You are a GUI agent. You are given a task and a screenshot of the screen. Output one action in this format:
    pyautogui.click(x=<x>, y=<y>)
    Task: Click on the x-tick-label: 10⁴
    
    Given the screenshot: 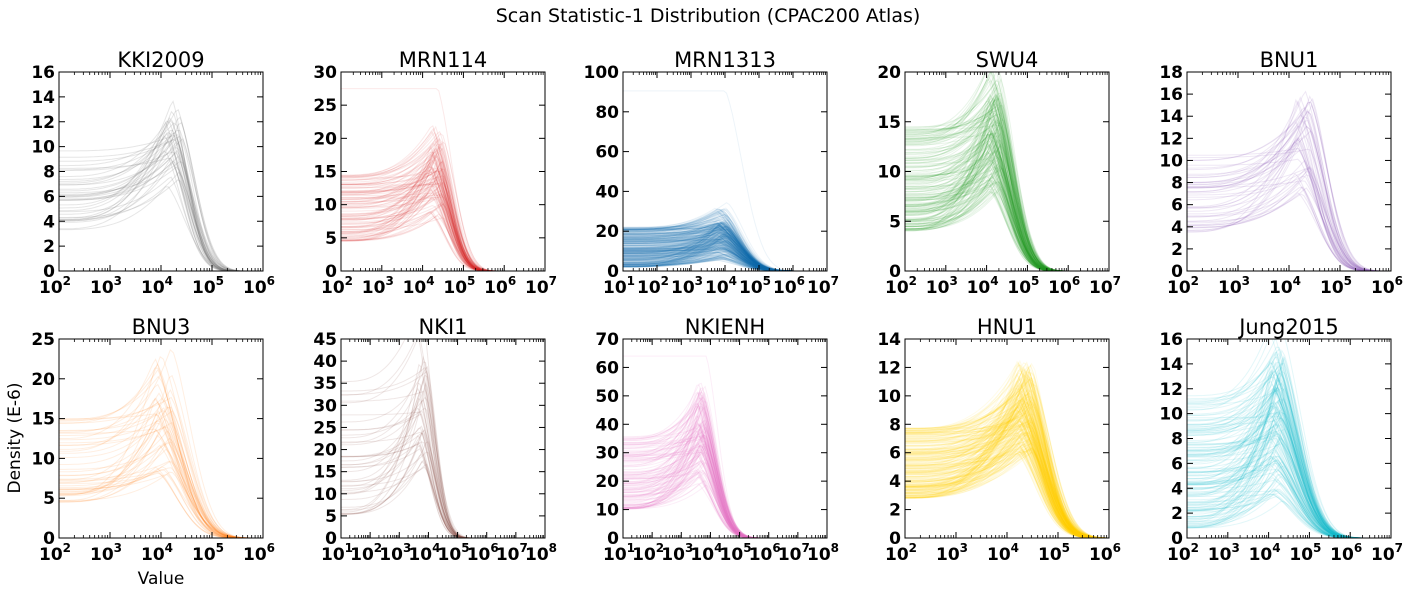 What is the action you would take?
    pyautogui.click(x=157, y=286)
    